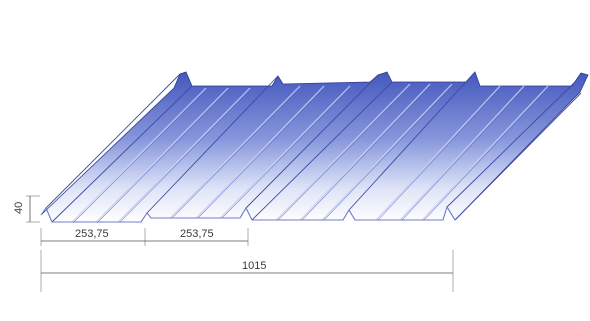 The width and height of the screenshot is (590, 321). What do you see at coordinates (26, 209) in the screenshot?
I see `height-dimension: 40` at bounding box center [26, 209].